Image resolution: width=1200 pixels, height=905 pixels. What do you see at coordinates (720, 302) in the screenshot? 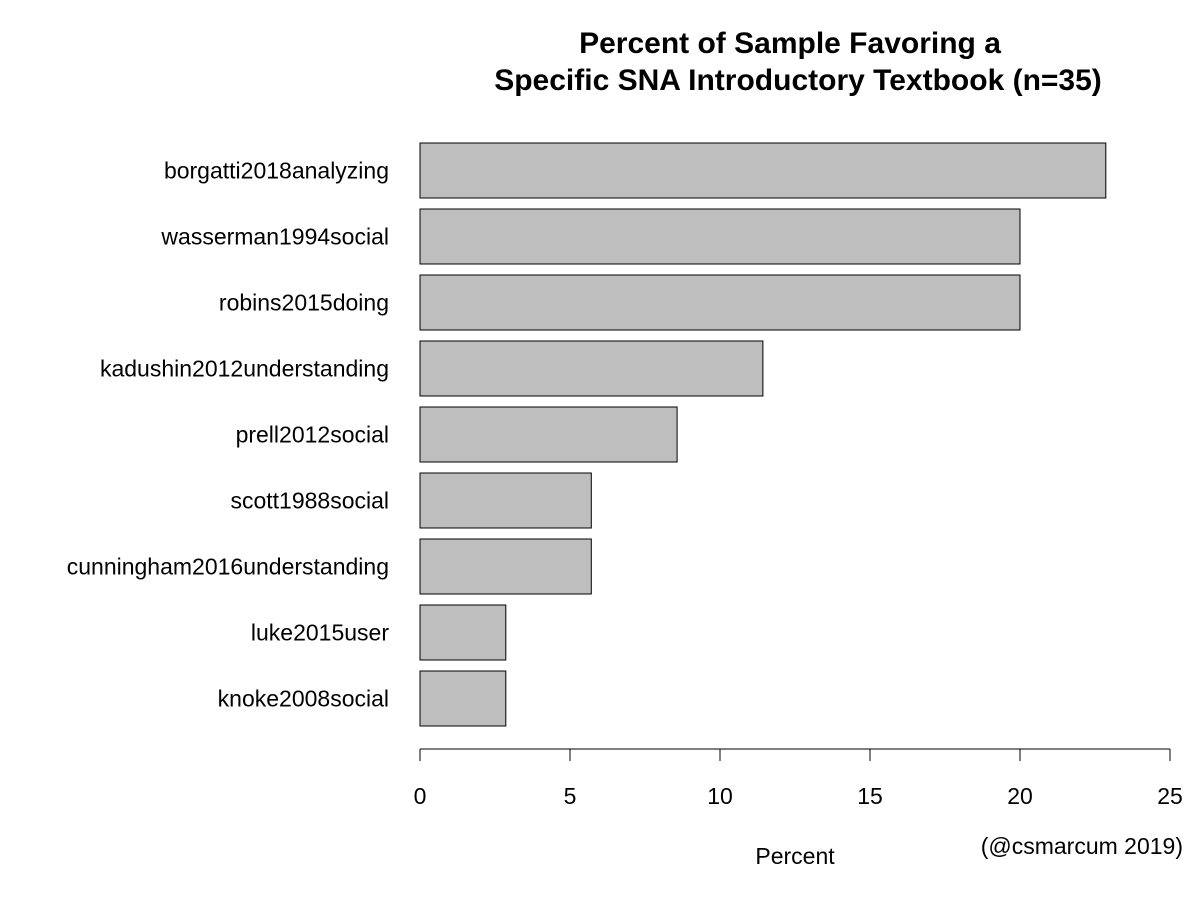
I see `bar-robins2015doing` at bounding box center [720, 302].